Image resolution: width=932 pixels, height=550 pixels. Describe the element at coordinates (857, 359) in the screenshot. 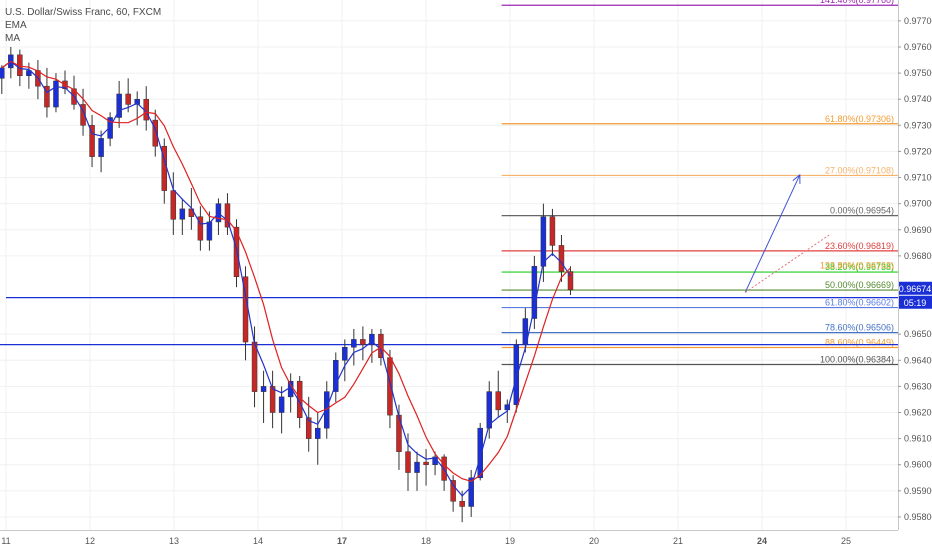

I see `fib-level-label: 100.00%(0.96384)` at that location.